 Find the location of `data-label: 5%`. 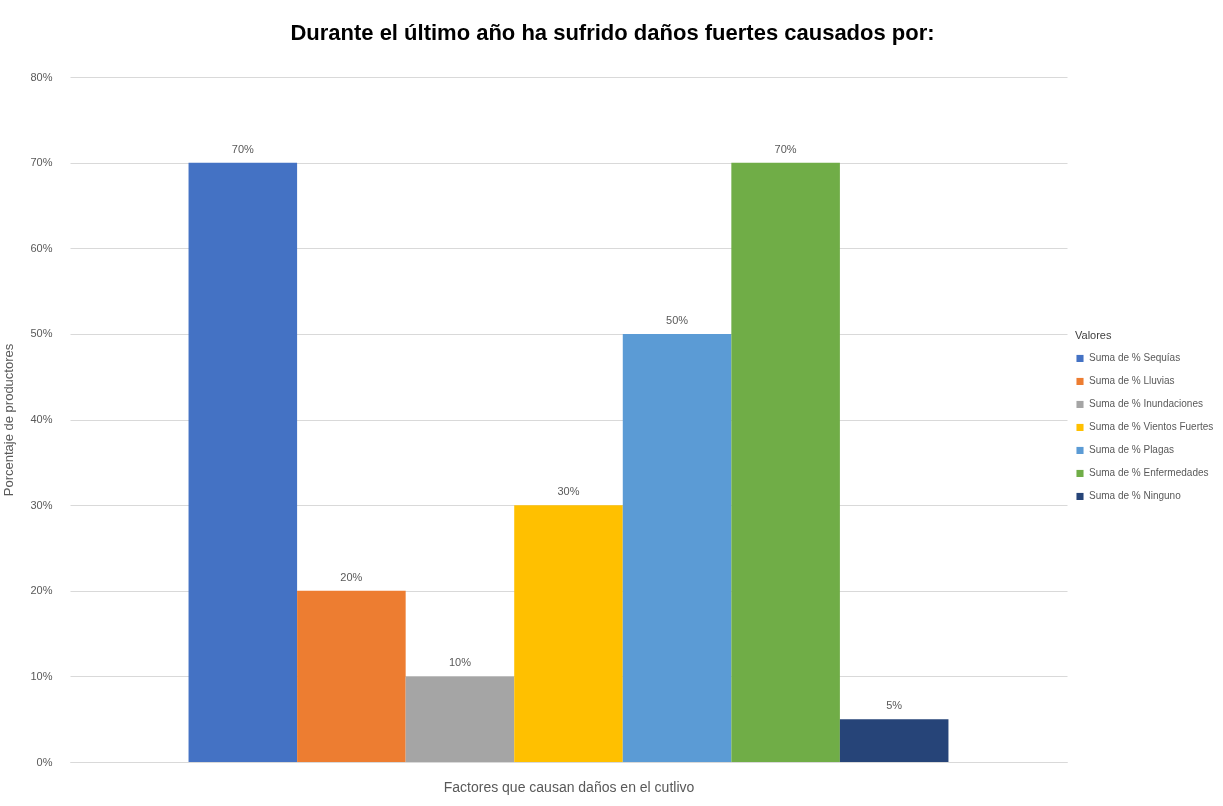

data-label: 5% is located at coordinates (894, 705).